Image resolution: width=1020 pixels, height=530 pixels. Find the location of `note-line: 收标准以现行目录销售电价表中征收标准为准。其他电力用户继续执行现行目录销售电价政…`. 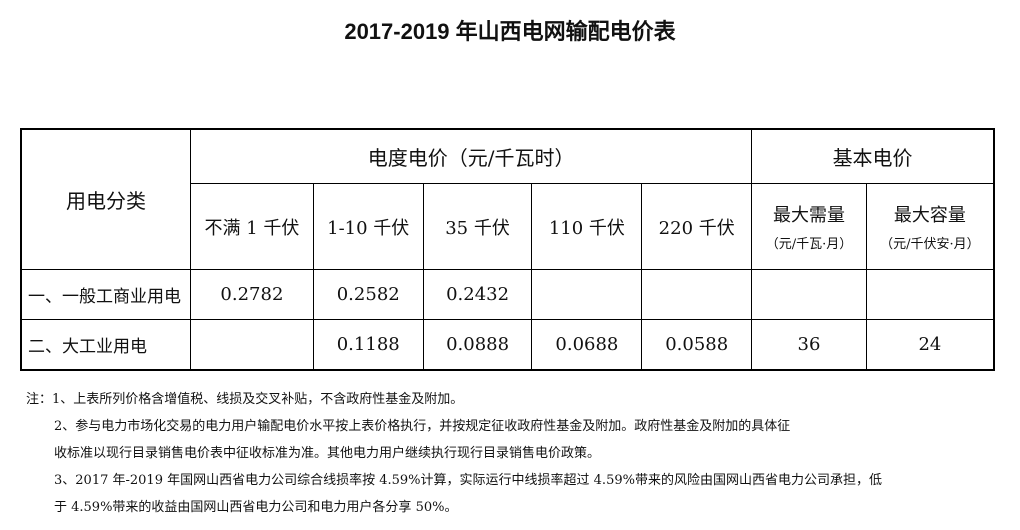

note-line: 收标准以现行目录销售电价表中征收标准为准。其他电力用户继续执行现行目录销售电价政… is located at coordinates (327, 453).